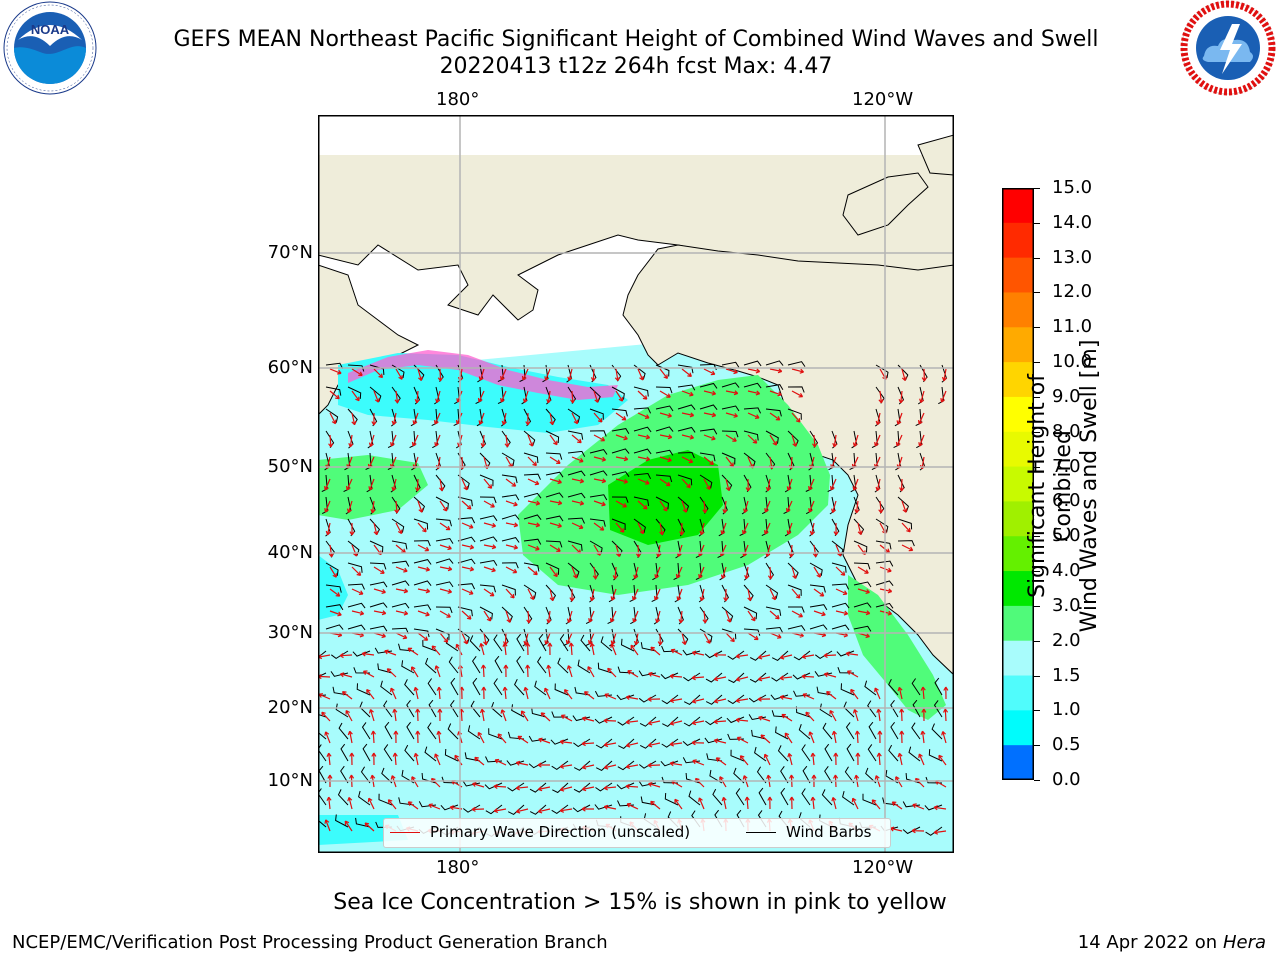  Describe the element at coordinates (560, 832) in the screenshot. I see `legend-wave-label: Primary Wave Direction (unscaled)` at that location.